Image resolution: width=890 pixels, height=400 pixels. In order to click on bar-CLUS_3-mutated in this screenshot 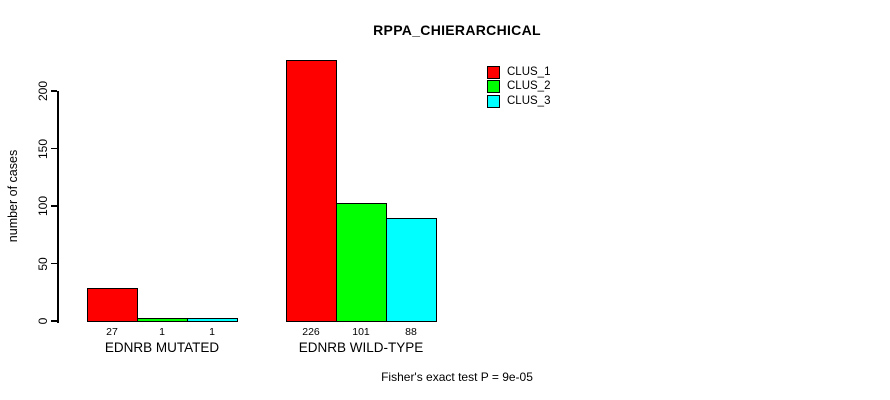, I will do `click(212, 320)`.